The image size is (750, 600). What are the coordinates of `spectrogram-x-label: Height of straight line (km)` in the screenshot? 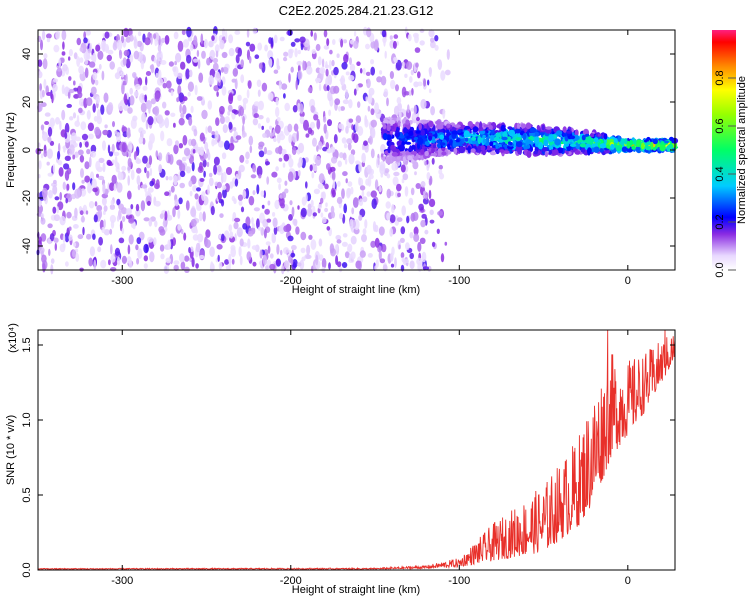 It's located at (356, 290).